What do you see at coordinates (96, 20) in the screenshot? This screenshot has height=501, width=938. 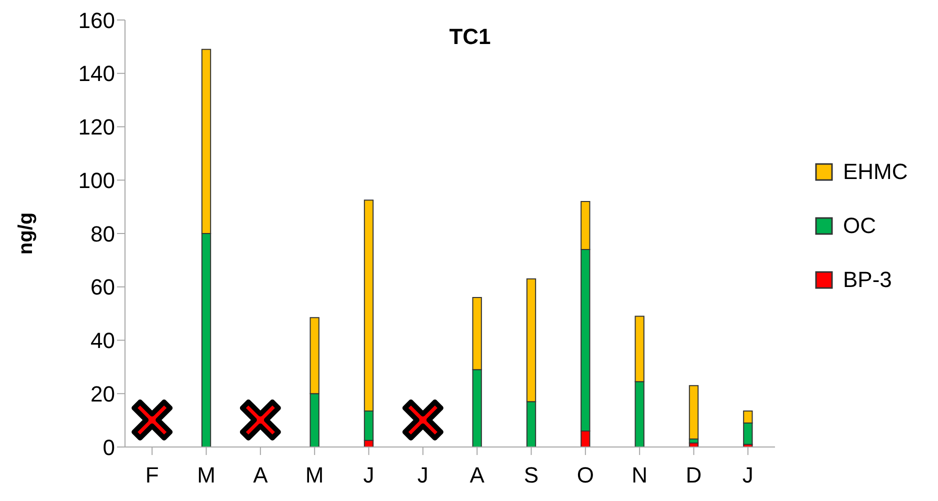 I see `y-tick-label: 160` at bounding box center [96, 20].